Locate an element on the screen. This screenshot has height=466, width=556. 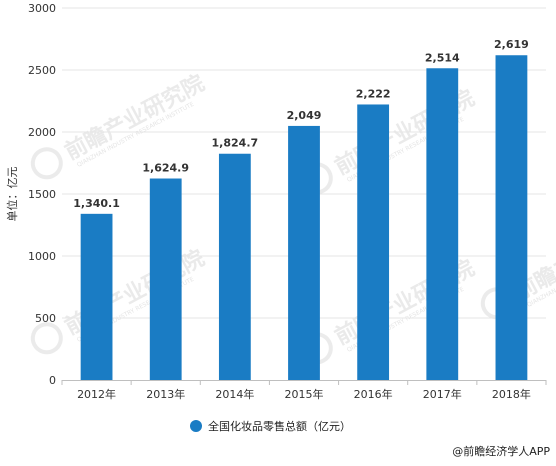
legend-label: 全国化妆品零售总额（亿元） is located at coordinates (279, 426).